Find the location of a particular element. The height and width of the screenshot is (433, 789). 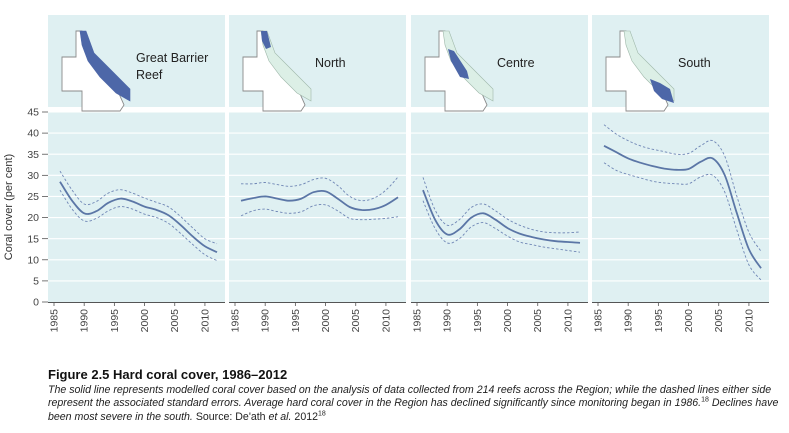

caption-source-etal: et al. is located at coordinates (280, 416).